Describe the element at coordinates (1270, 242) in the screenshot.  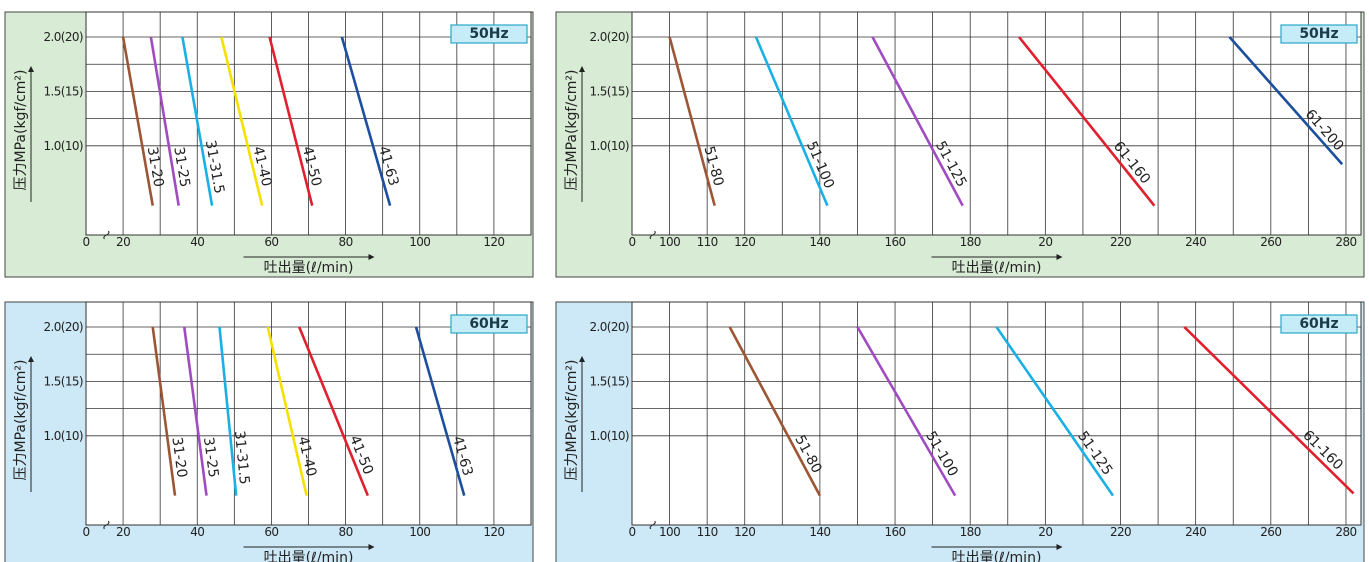
I see `x-tick-label: 260` at that location.